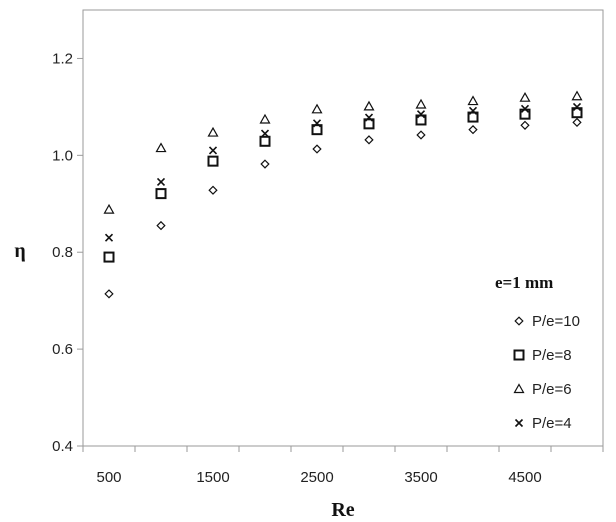 This screenshot has height=522, width=616. I want to click on y-tick-label: 1.2, so click(62, 58).